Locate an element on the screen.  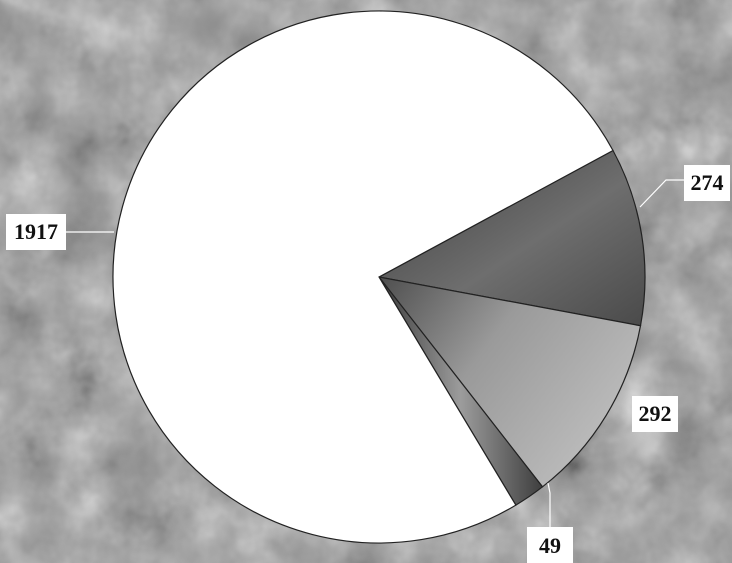
data-label-274: 274 is located at coordinates (707, 182).